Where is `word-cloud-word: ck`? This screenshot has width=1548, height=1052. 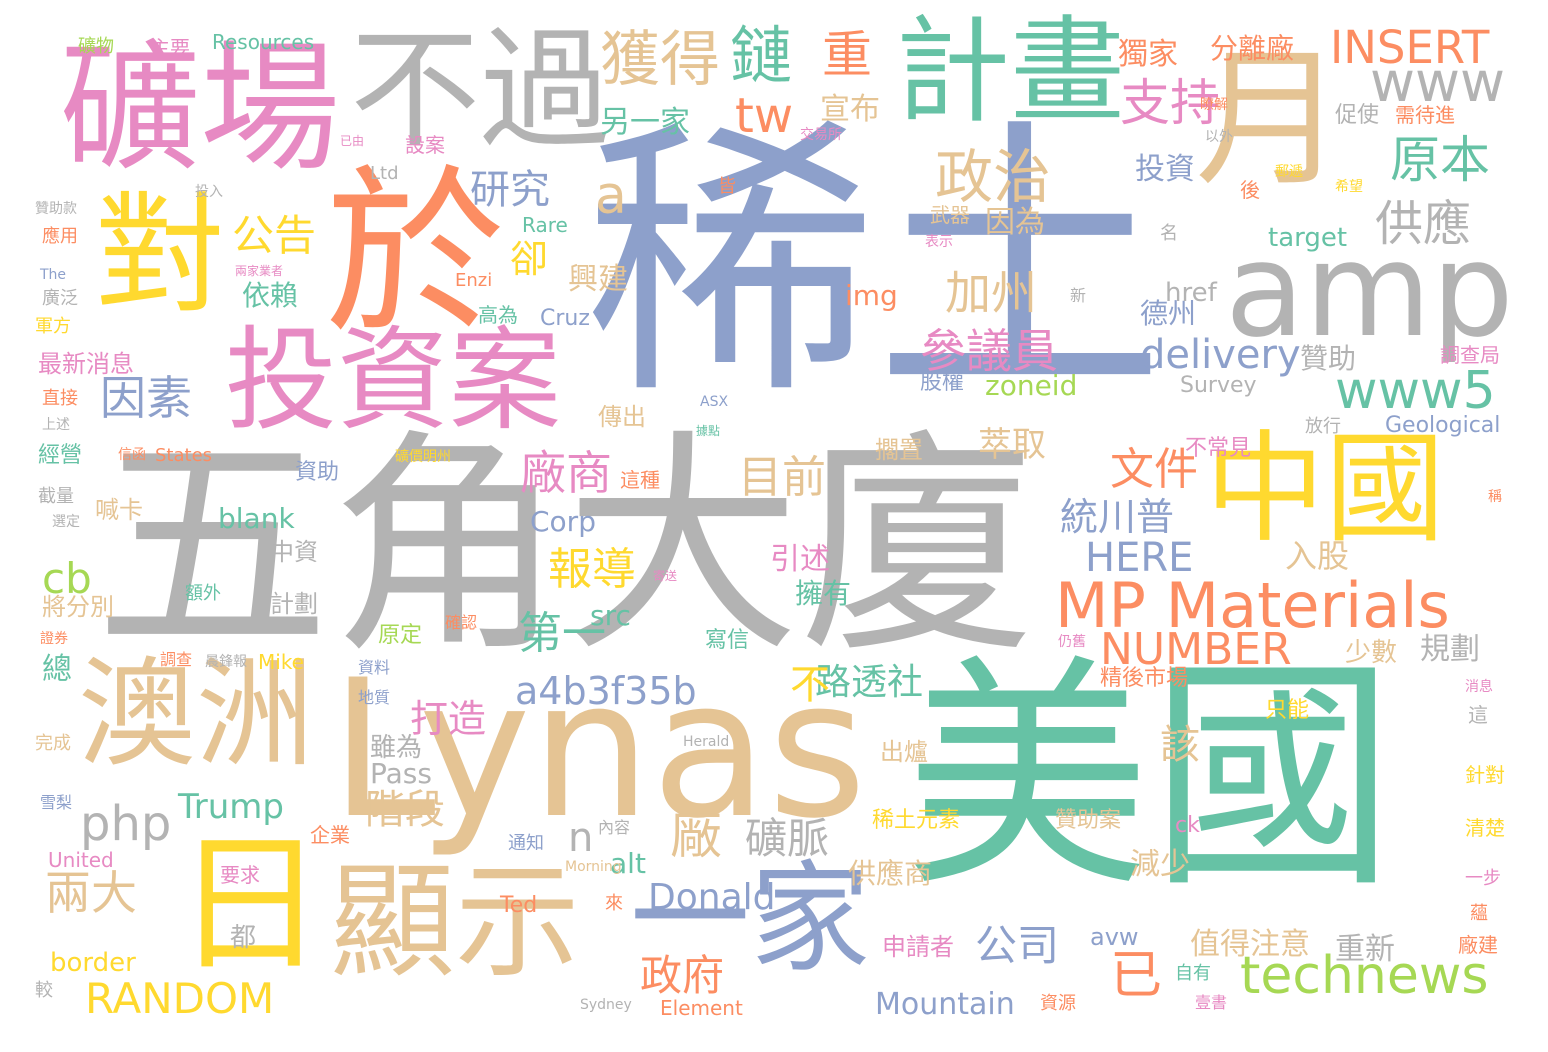 word-cloud-word: ck is located at coordinates (1187, 825).